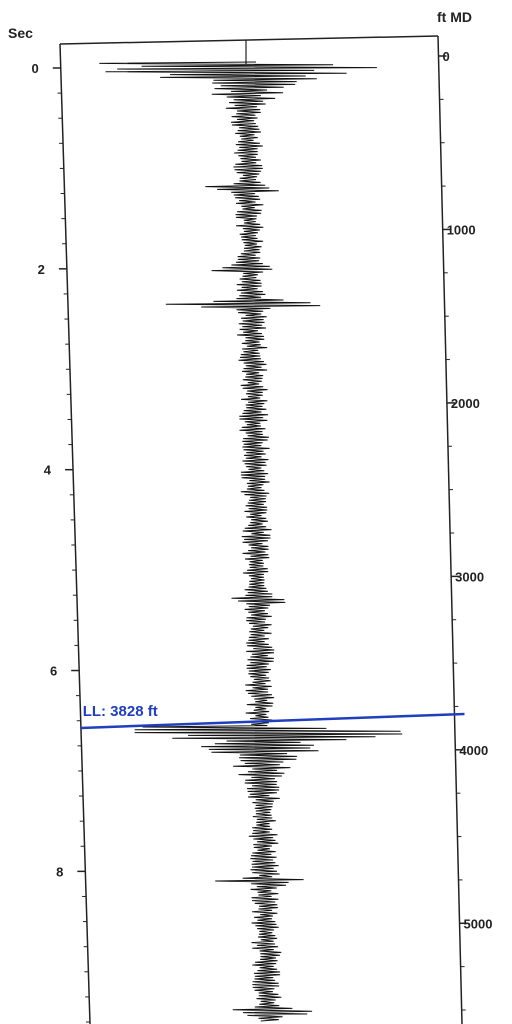 This screenshot has width=512, height=1024. I want to click on right-tick-label: 1000, so click(461, 229).